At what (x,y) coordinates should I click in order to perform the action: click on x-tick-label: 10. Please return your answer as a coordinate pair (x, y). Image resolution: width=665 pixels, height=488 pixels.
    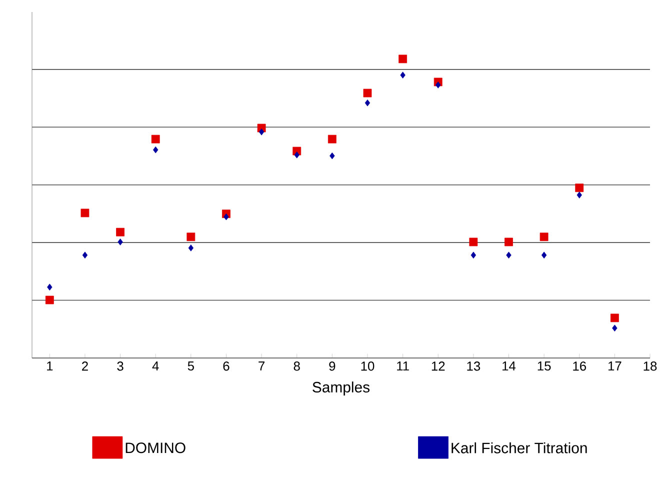
    Looking at the image, I should click on (367, 366).